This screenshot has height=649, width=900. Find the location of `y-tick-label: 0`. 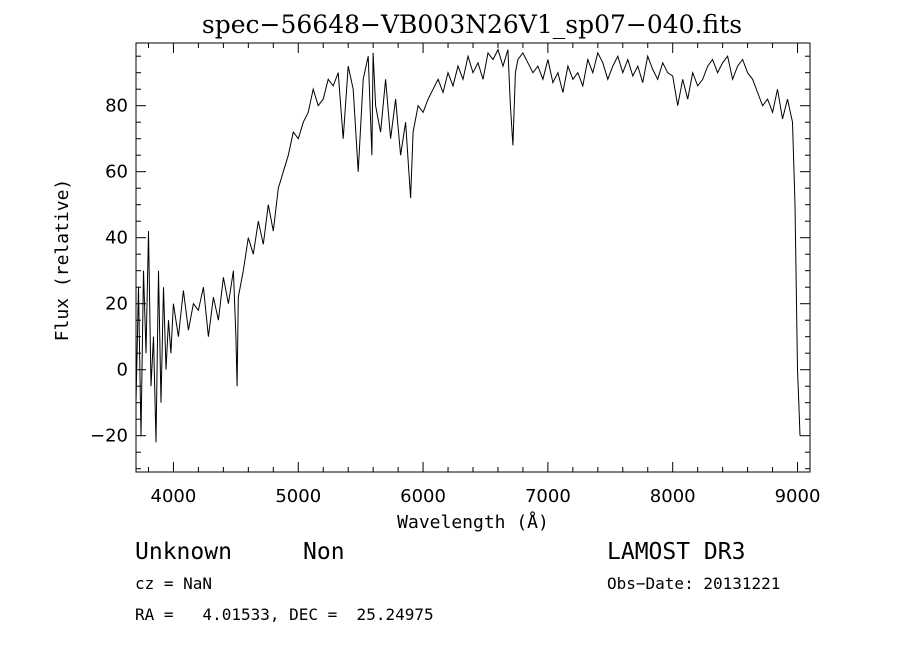

y-tick-label: 0 is located at coordinates (122, 370).